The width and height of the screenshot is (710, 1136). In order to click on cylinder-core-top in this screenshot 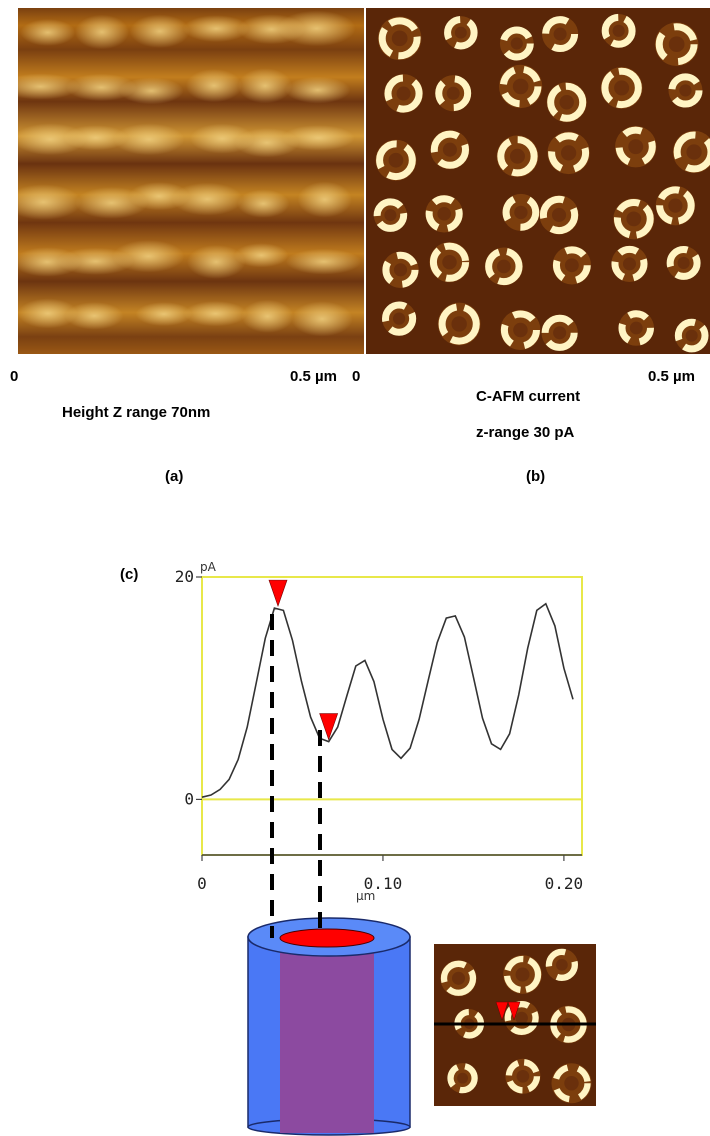, I will do `click(327, 938)`.